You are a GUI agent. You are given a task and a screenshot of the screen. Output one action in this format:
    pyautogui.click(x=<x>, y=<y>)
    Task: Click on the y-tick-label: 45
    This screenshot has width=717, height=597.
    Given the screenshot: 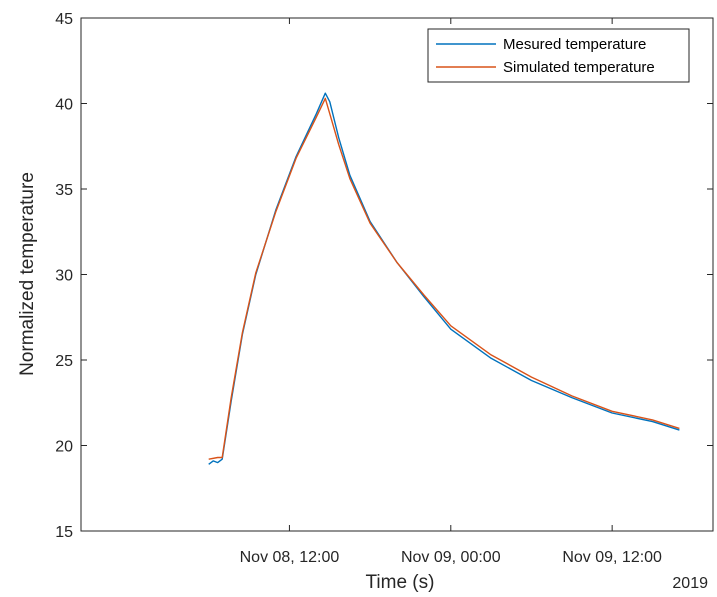 What is the action you would take?
    pyautogui.click(x=64, y=19)
    